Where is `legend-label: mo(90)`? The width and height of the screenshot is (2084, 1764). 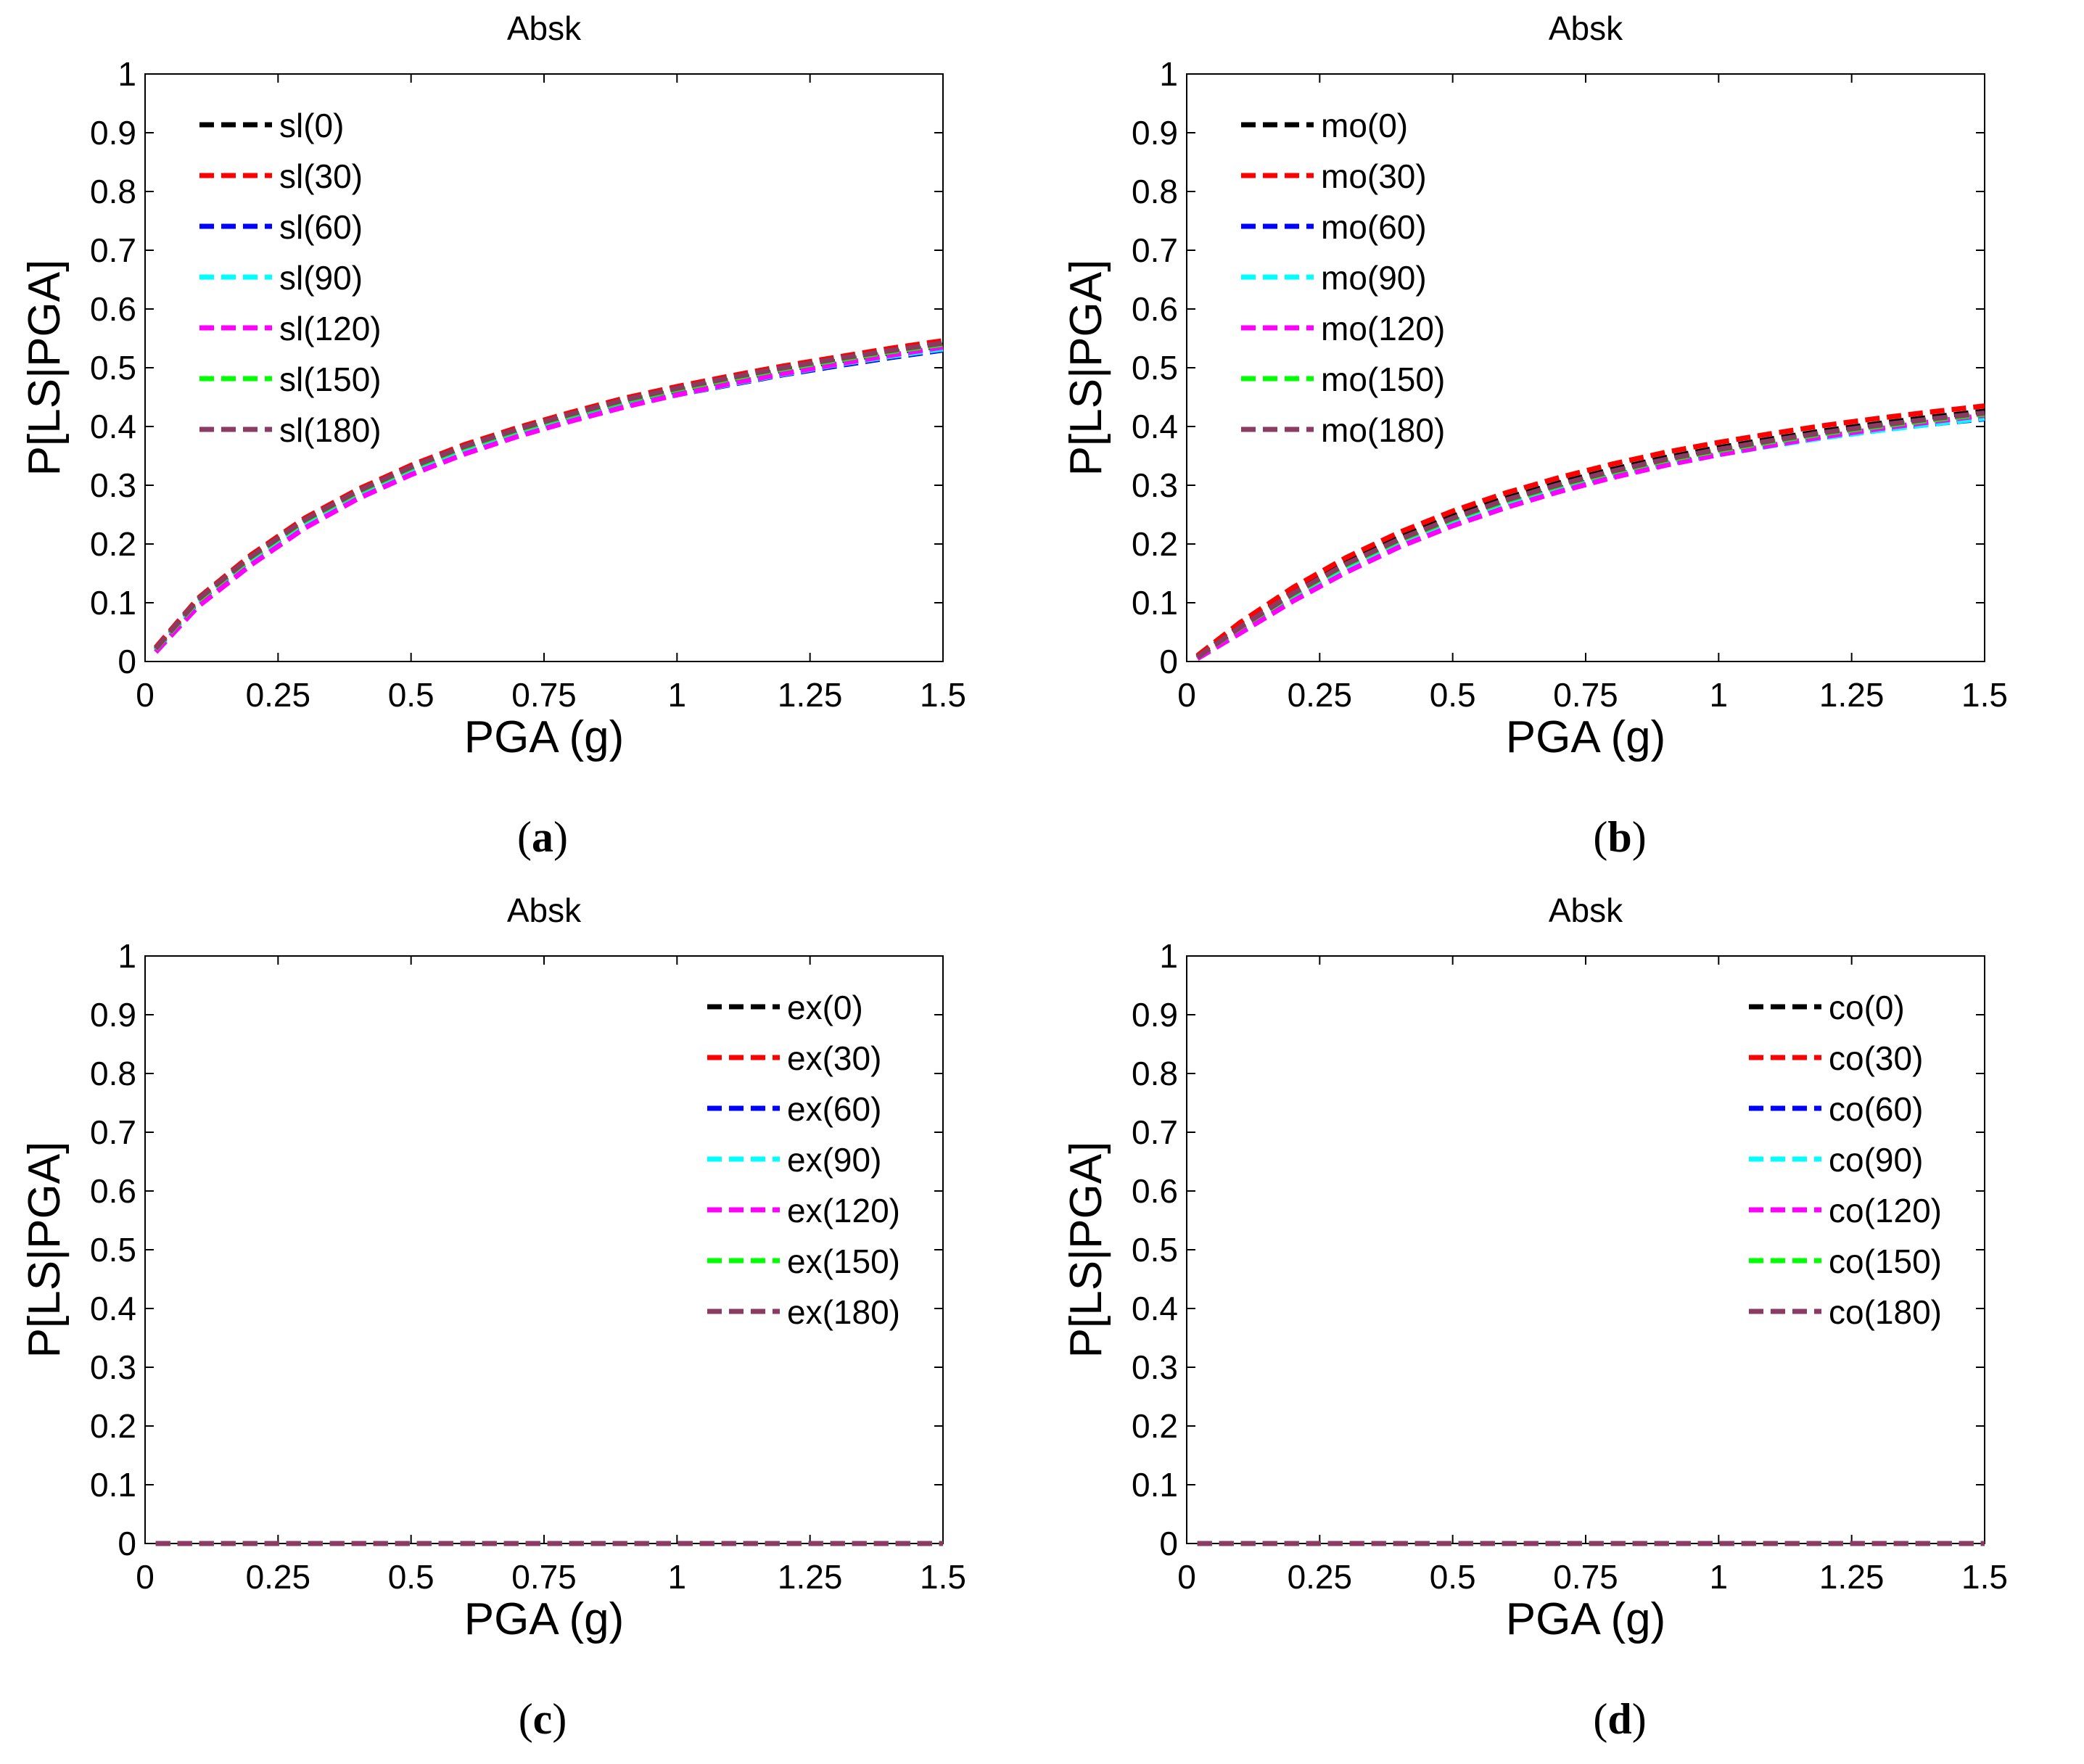 legend-label: mo(90) is located at coordinates (1374, 278).